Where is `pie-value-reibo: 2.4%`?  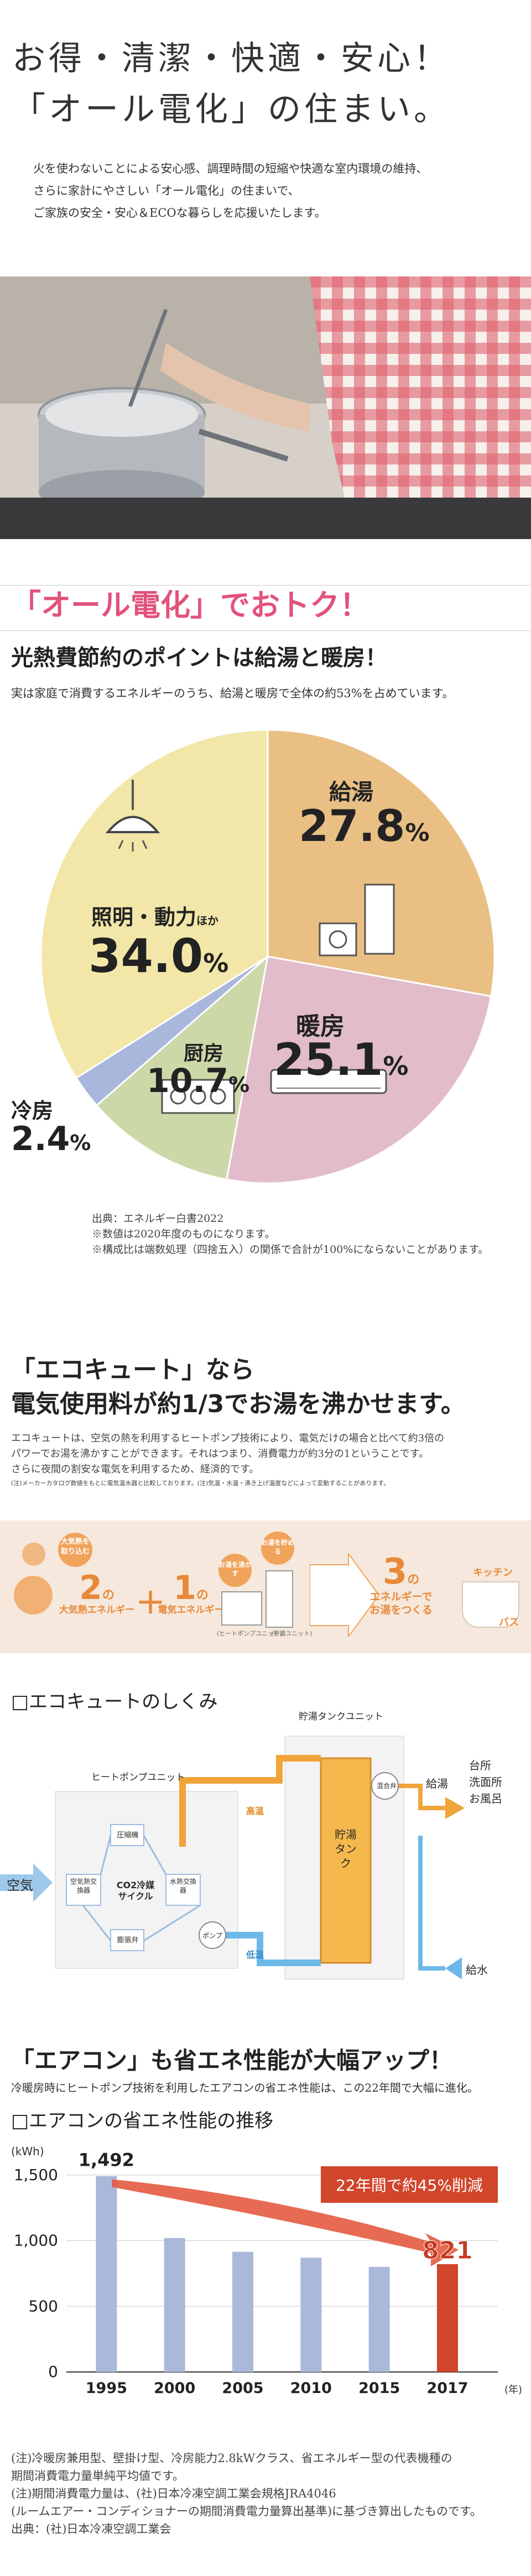
pie-value-reibo: 2.4% is located at coordinates (51, 1139).